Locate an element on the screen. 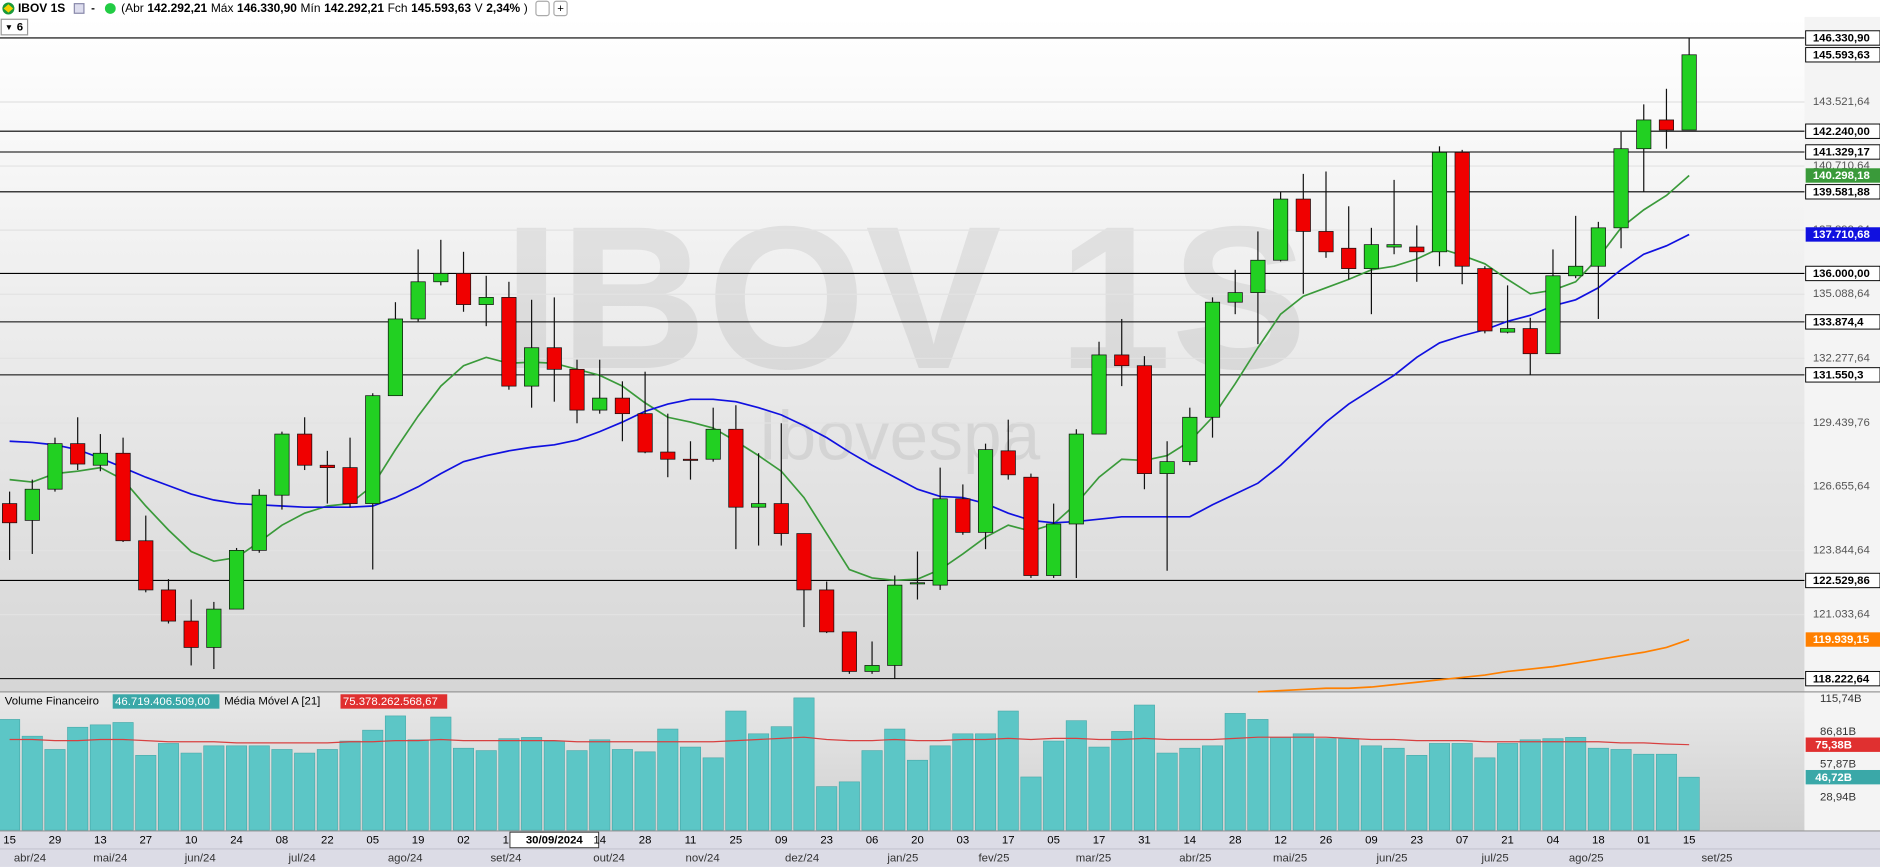 The width and height of the screenshot is (1880, 867). x-month-label: ago/24 is located at coordinates (405, 859).